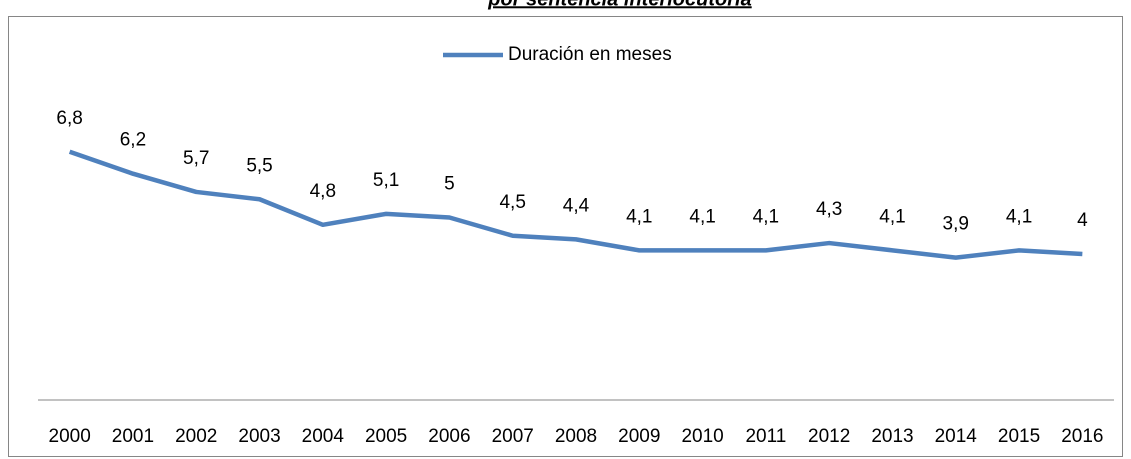 This screenshot has height=459, width=1131. I want to click on data-label: 4, so click(1082, 220).